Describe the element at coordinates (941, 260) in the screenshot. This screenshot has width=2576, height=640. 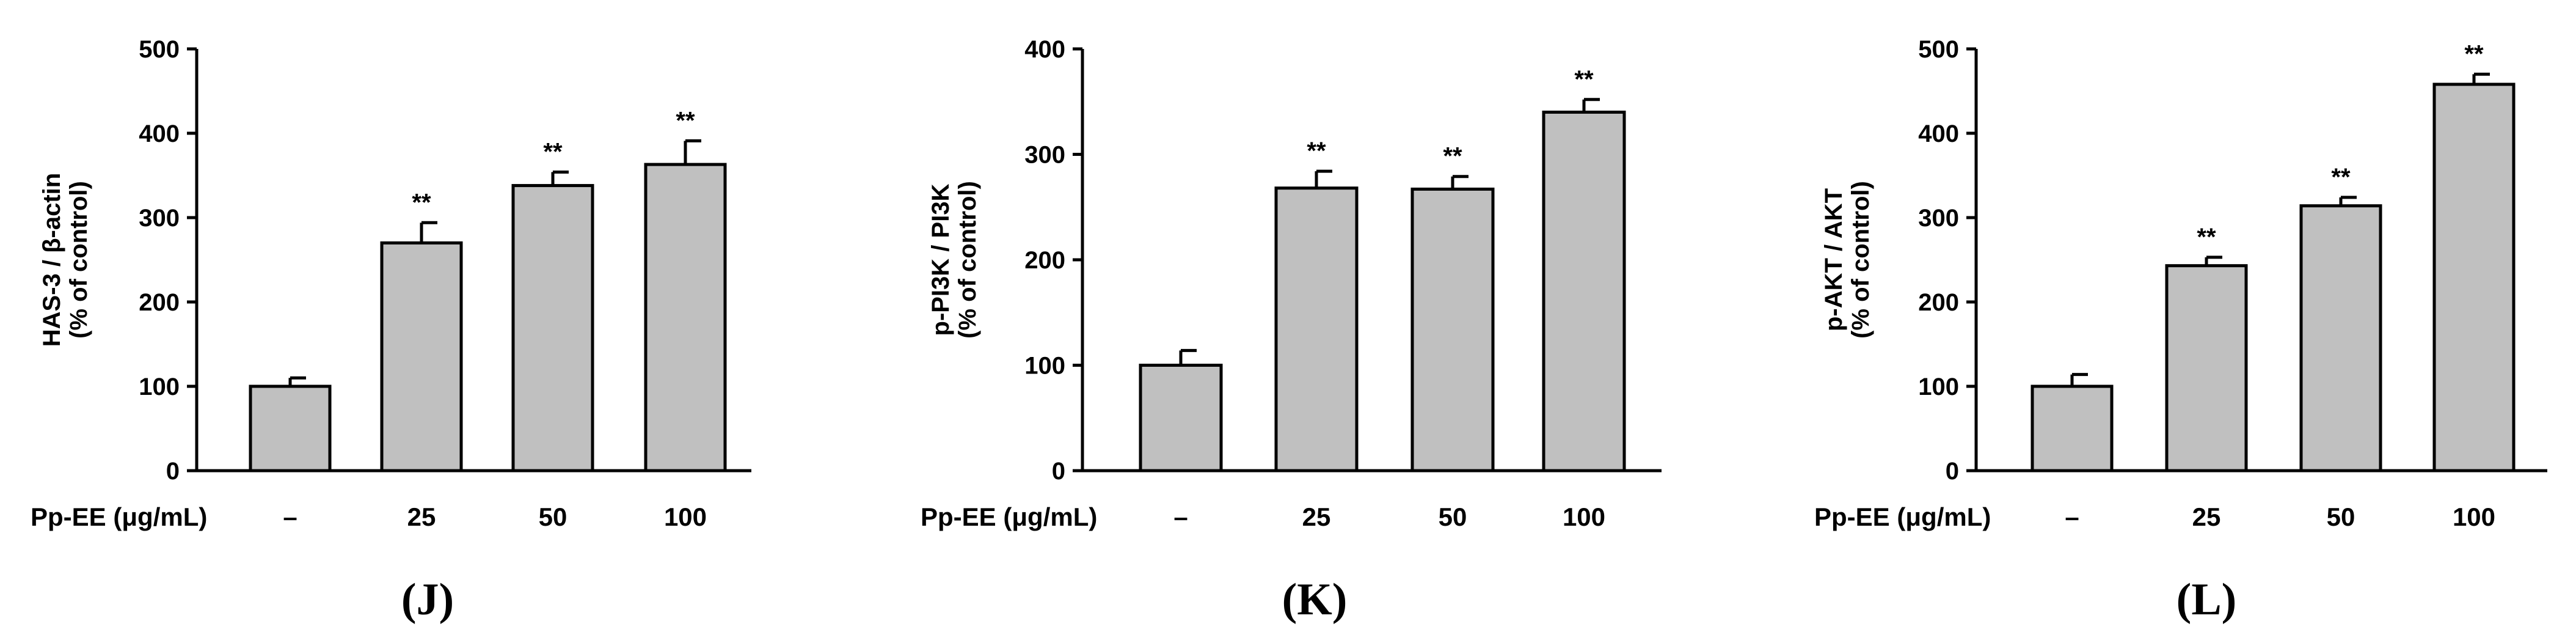
I see `y-axis-title: p-PI3K / PI3K` at that location.